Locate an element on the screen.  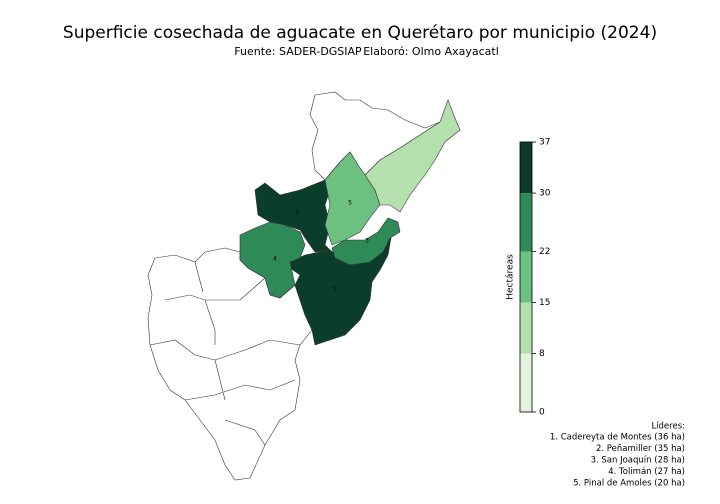
region-label: 4 is located at coordinates (275, 259).